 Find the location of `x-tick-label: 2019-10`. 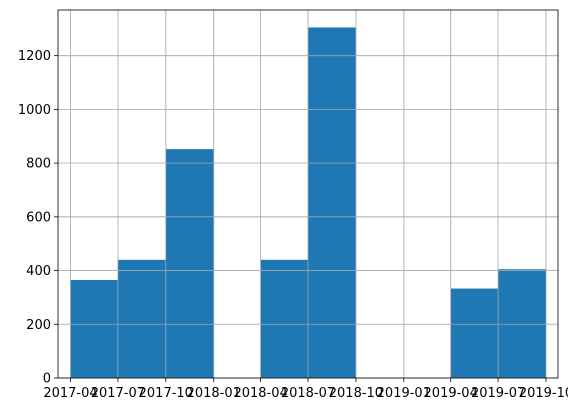

x-tick-label: 2019-10 is located at coordinates (543, 393).